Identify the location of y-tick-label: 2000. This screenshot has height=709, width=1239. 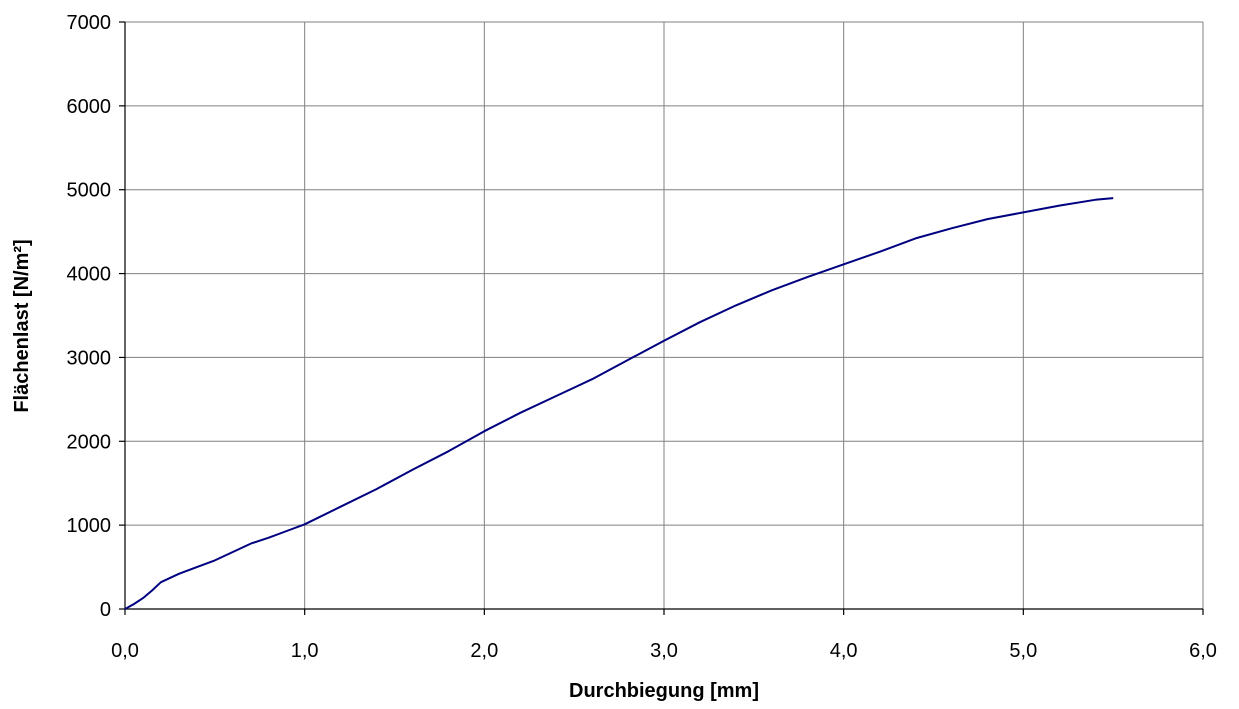
(89, 442).